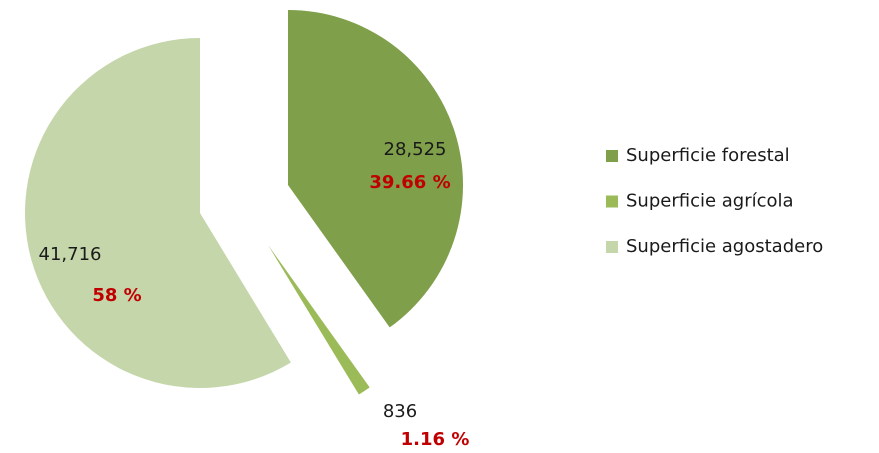 This screenshot has height=453, width=879. I want to click on legend-label: Superficie agrícola, so click(710, 201).